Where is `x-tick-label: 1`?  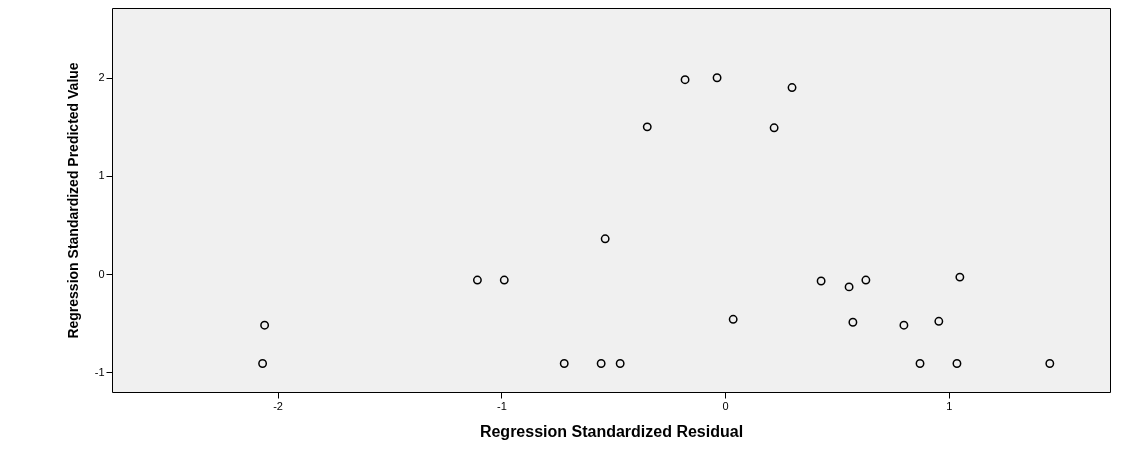 x-tick-label: 1 is located at coordinates (949, 405).